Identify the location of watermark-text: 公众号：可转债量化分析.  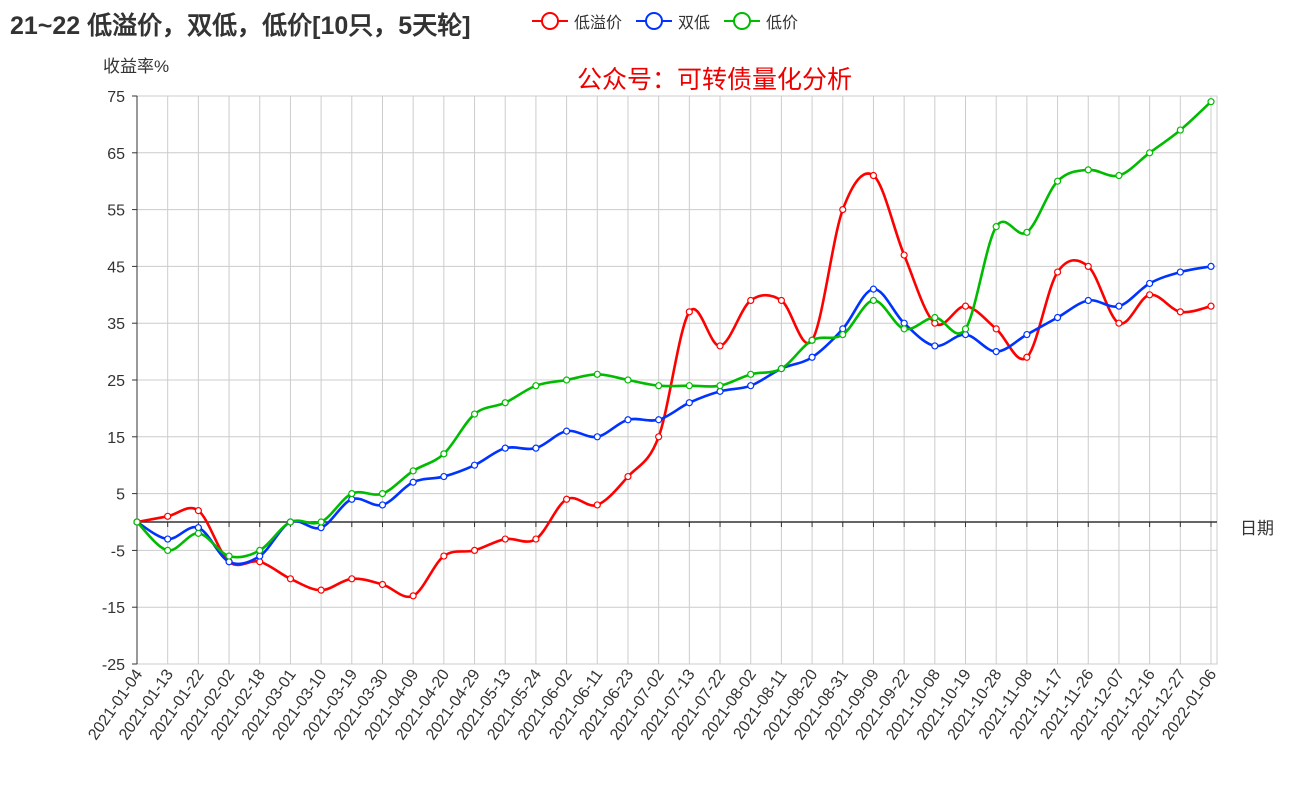
(715, 80).